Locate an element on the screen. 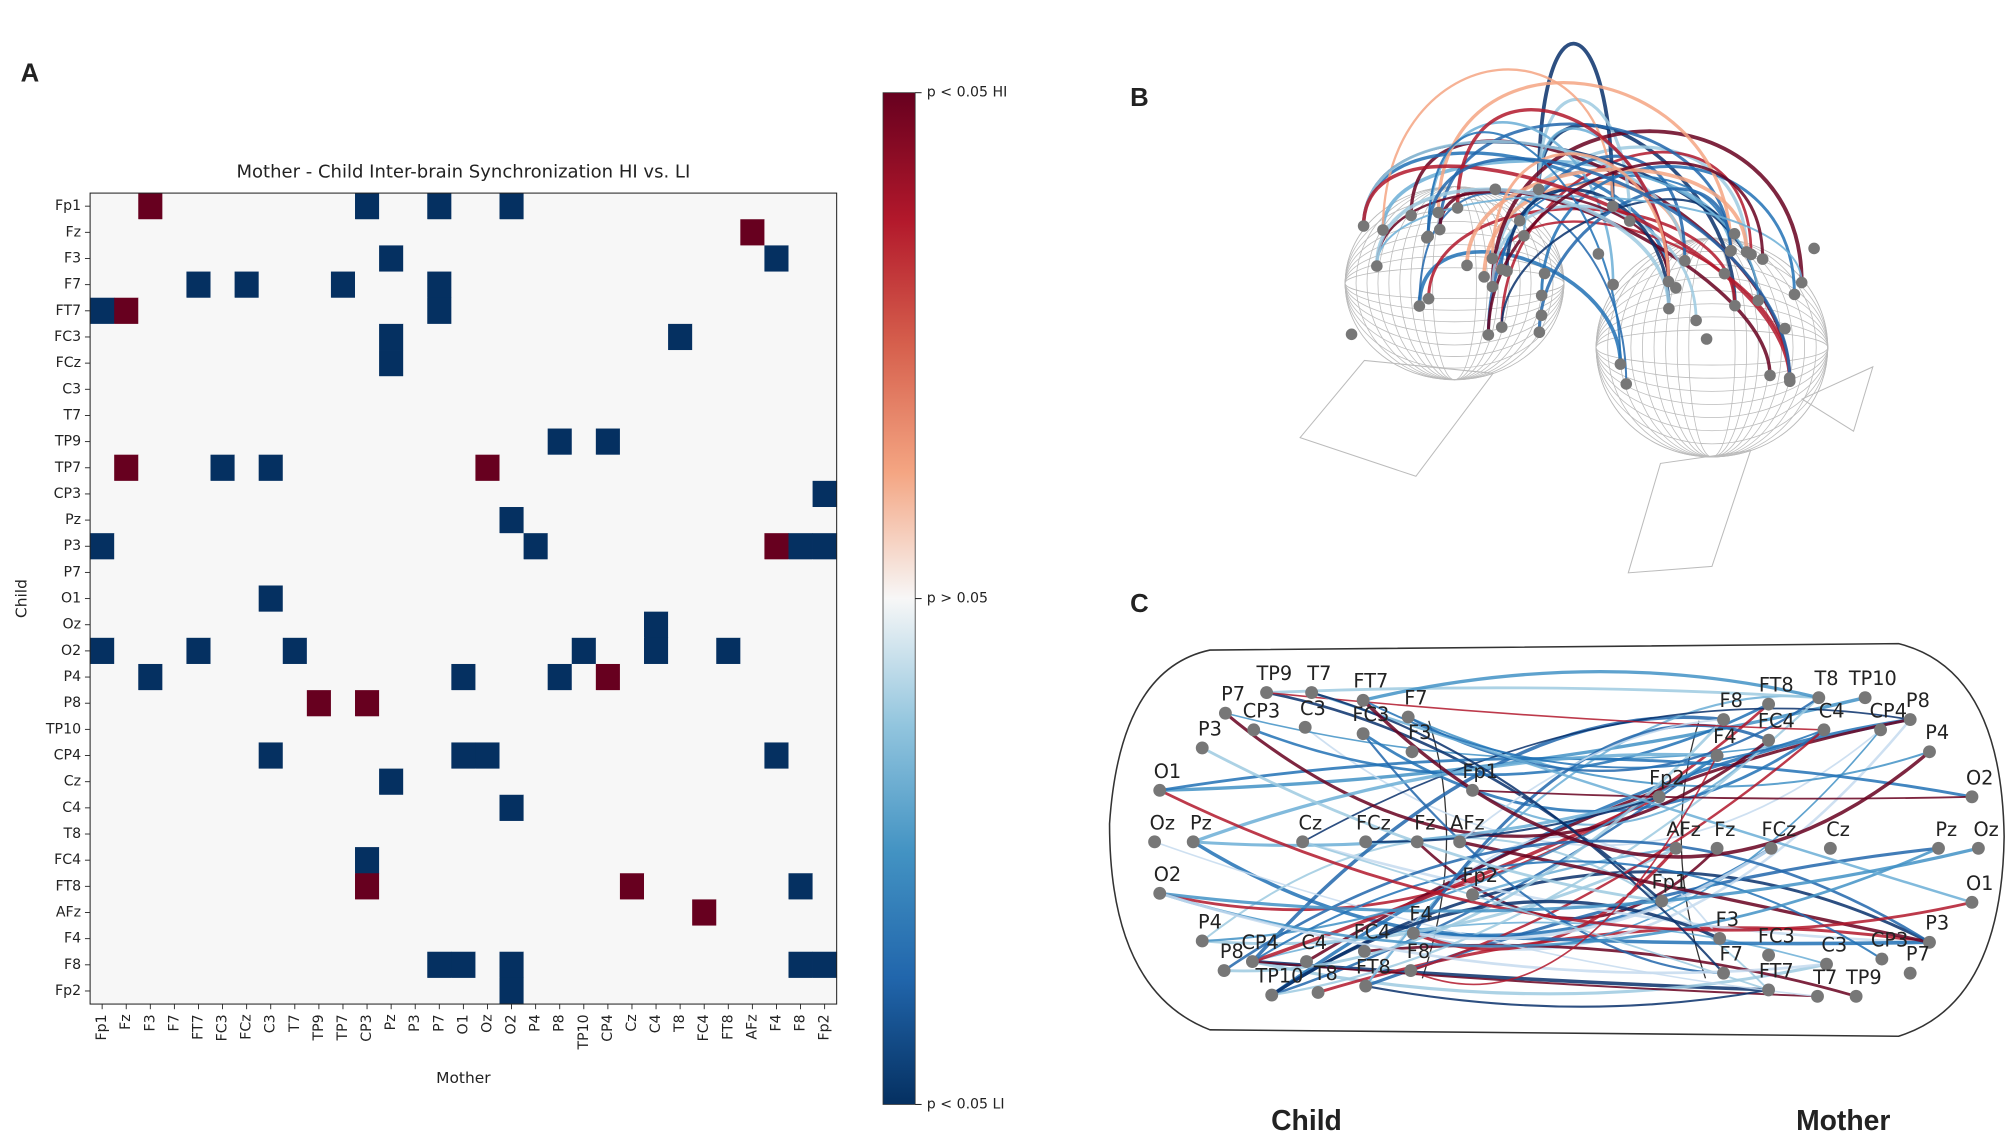 The image size is (2008, 1136). x-tick-label: TP10 is located at coordinates (584, 1032).